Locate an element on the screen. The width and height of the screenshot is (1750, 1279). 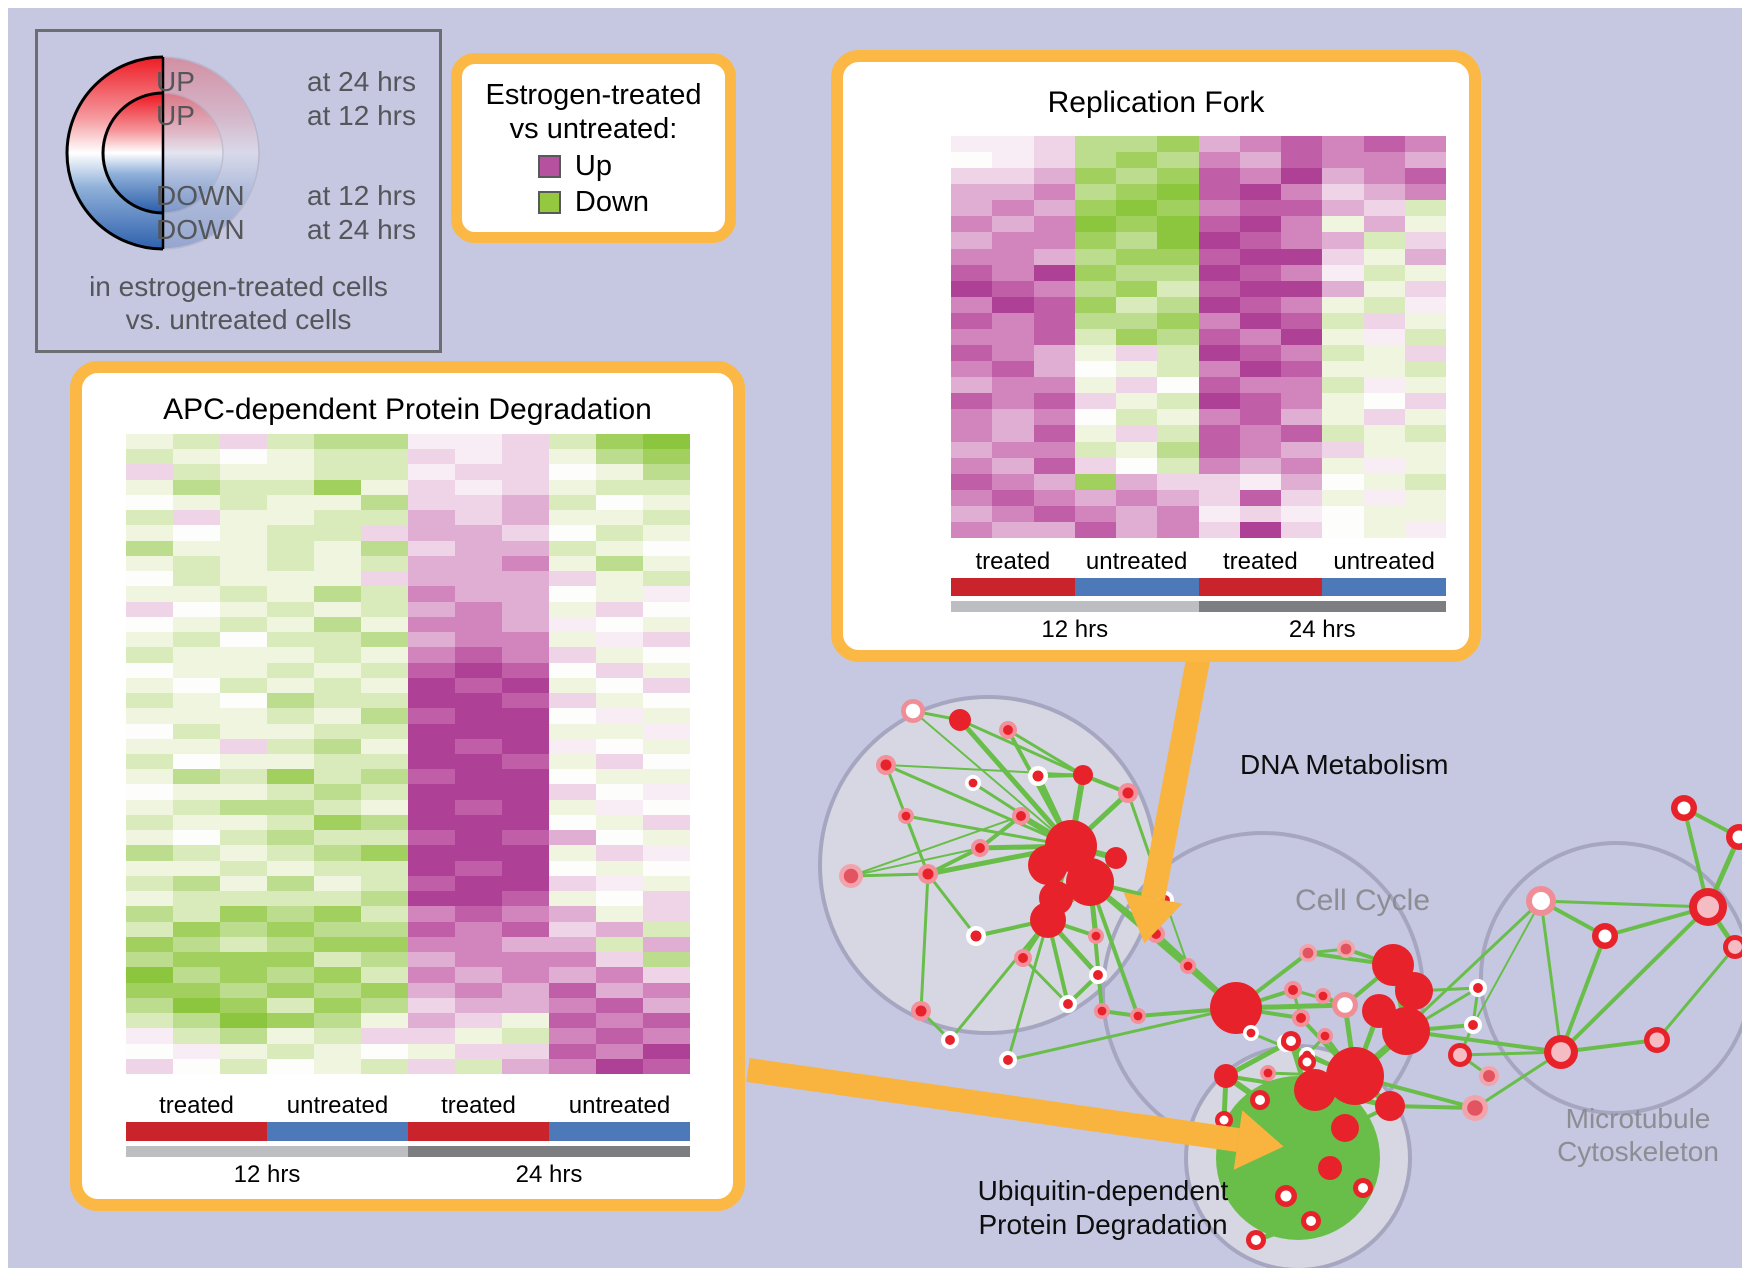
legend-direction: UP is located at coordinates (175, 81).